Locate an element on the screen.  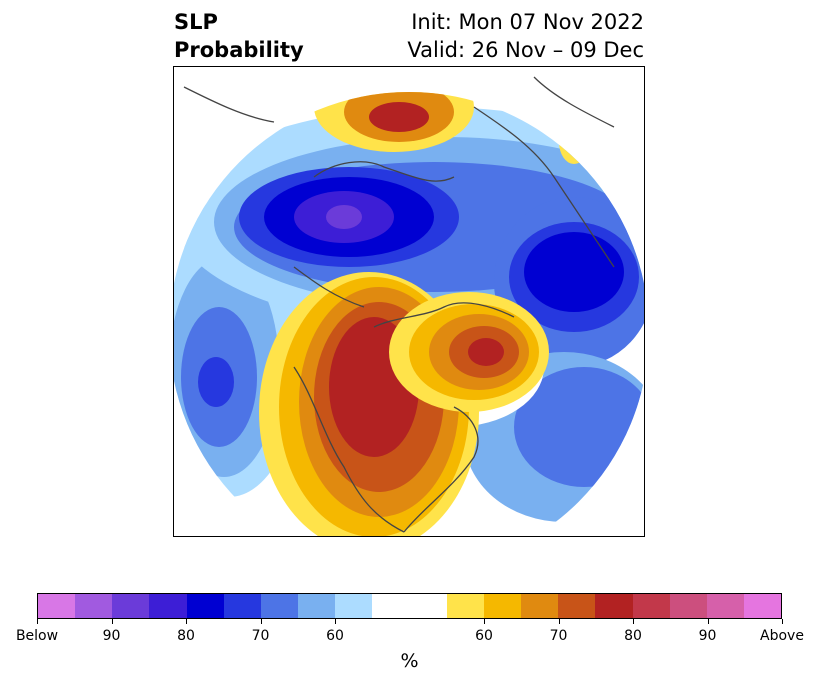
title-left: SLP Probability is located at coordinates (239, 36).